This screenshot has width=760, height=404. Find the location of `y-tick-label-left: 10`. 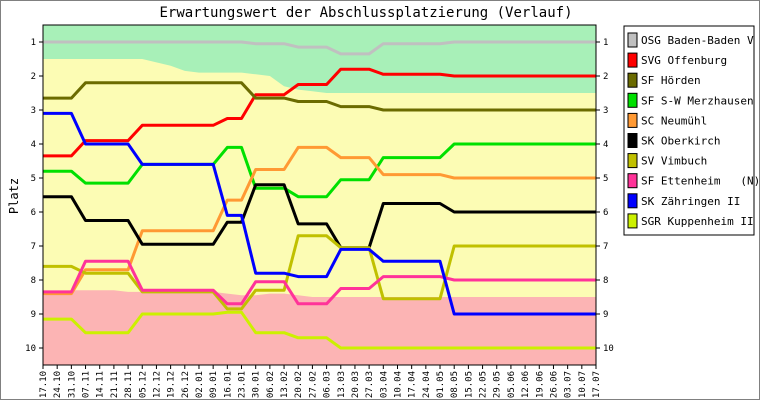

y-tick-label-left: 10 is located at coordinates (30, 349).